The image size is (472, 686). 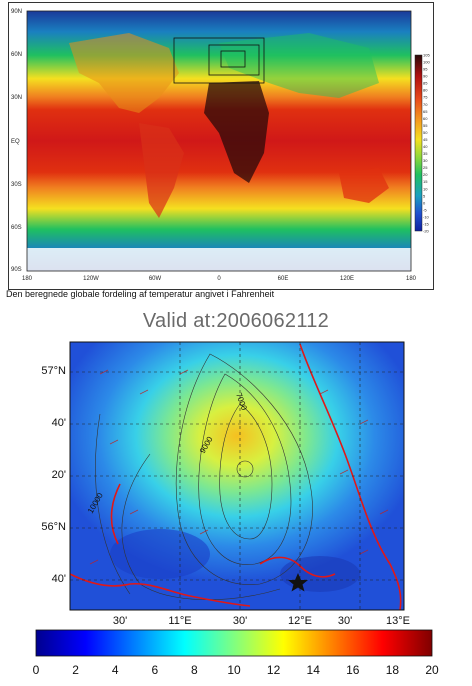 I want to click on lon-label: 0, so click(x=219, y=279).